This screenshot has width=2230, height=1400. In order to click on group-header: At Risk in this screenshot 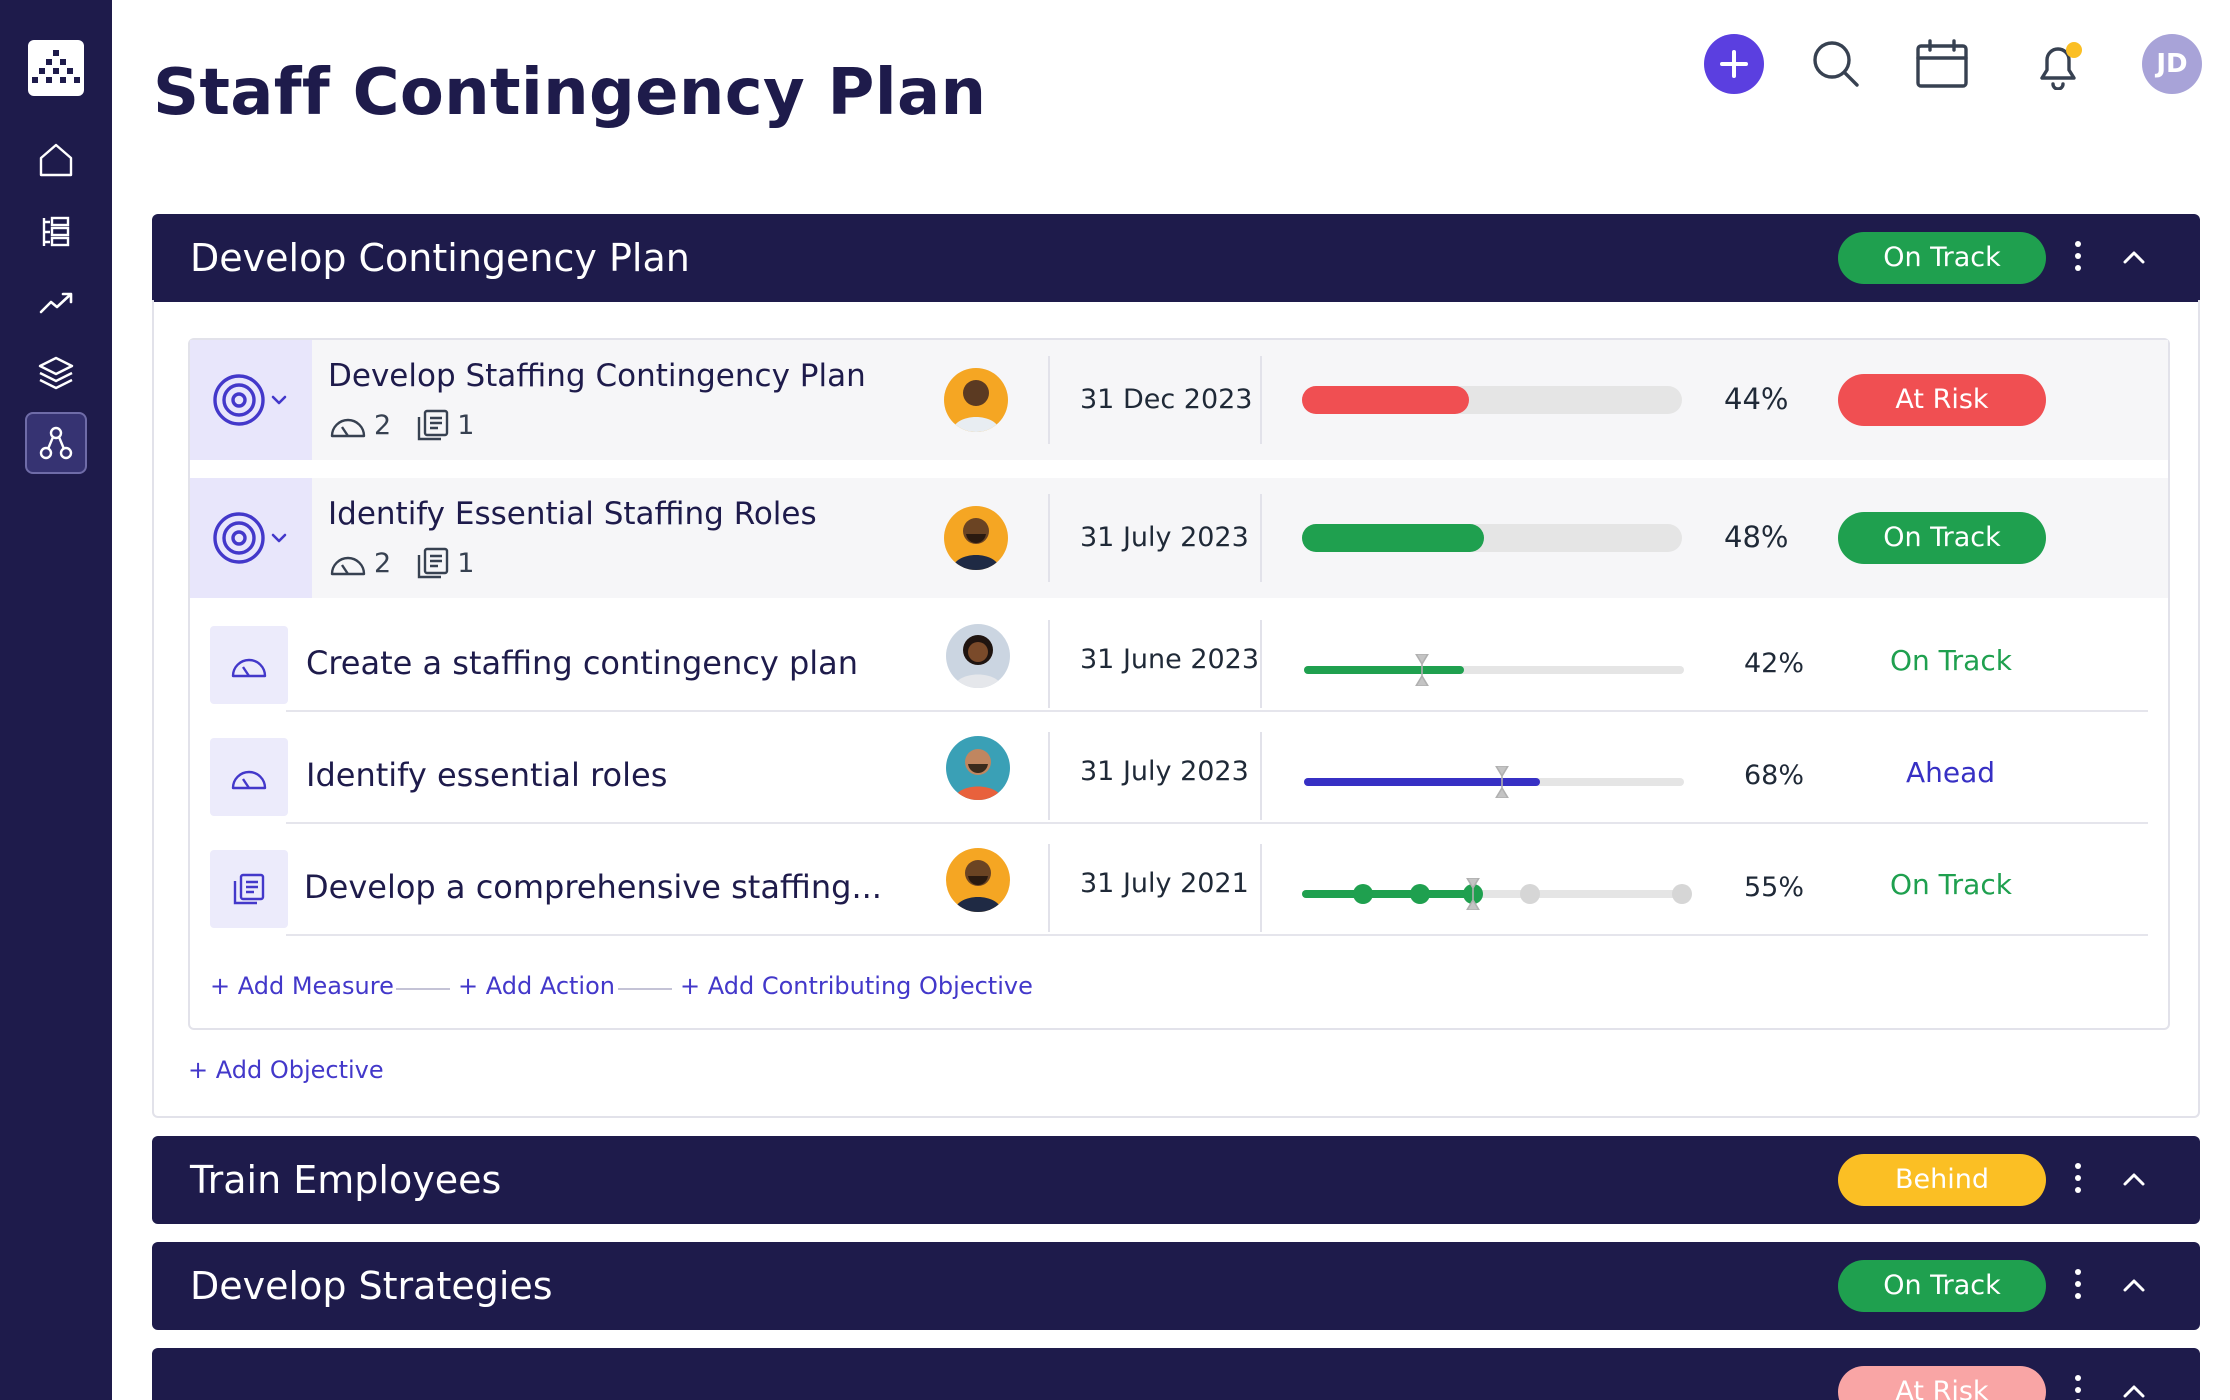, I will do `click(1176, 1374)`.